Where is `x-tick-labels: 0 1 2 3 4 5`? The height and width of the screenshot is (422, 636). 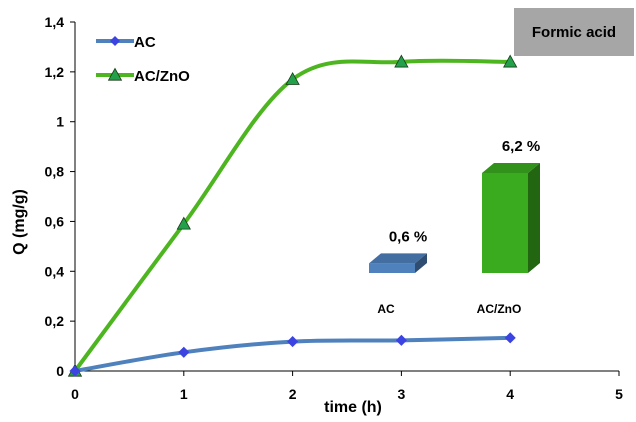 x-tick-labels: 0 1 2 3 4 5 is located at coordinates (347, 394).